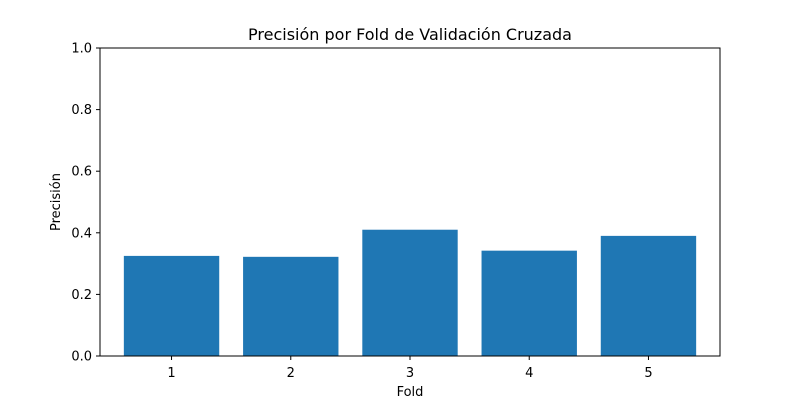 The height and width of the screenshot is (404, 800). Describe the element at coordinates (81, 110) in the screenshot. I see `y-tick-label: 0.8` at that location.